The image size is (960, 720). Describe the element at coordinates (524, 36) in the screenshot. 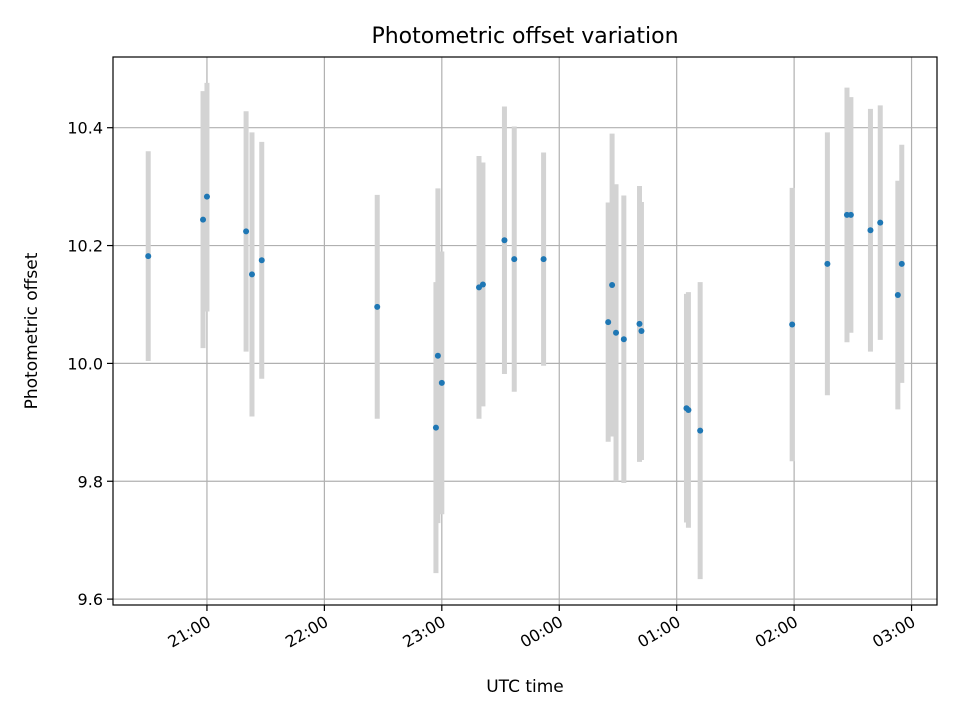

I see `chart-title: Photometric offset variation` at that location.